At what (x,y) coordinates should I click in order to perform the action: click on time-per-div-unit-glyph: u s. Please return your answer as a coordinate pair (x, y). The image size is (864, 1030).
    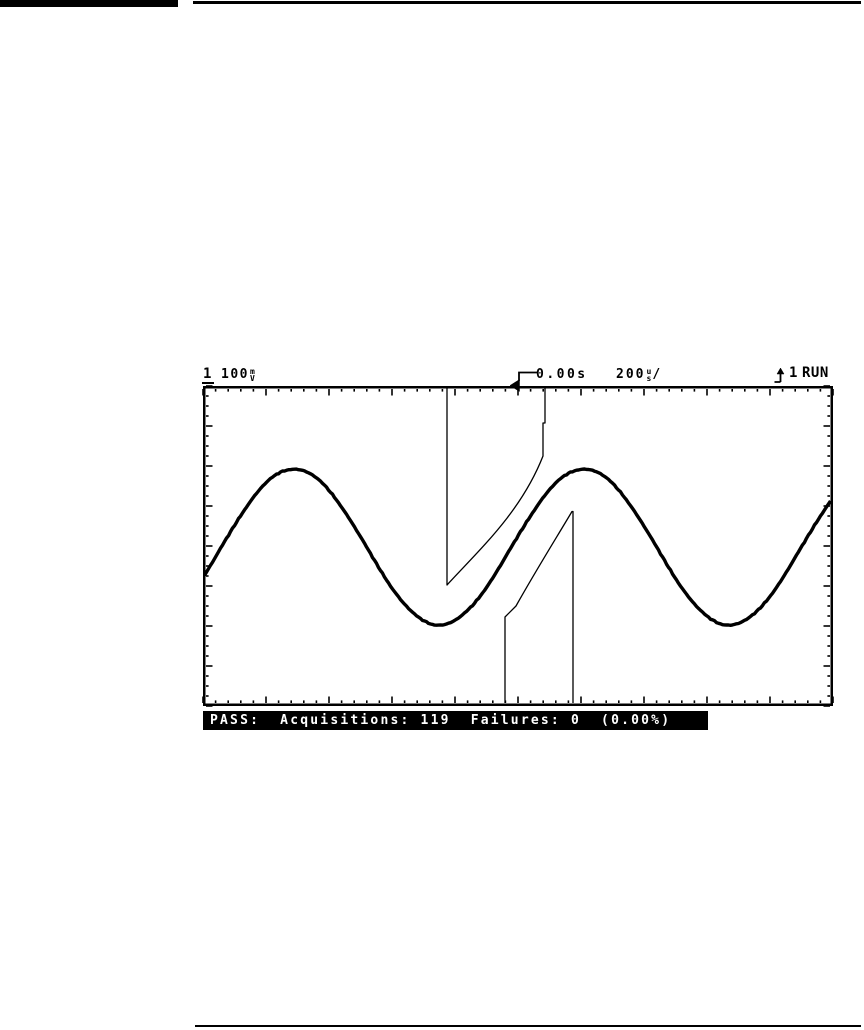
    Looking at the image, I should click on (649, 375).